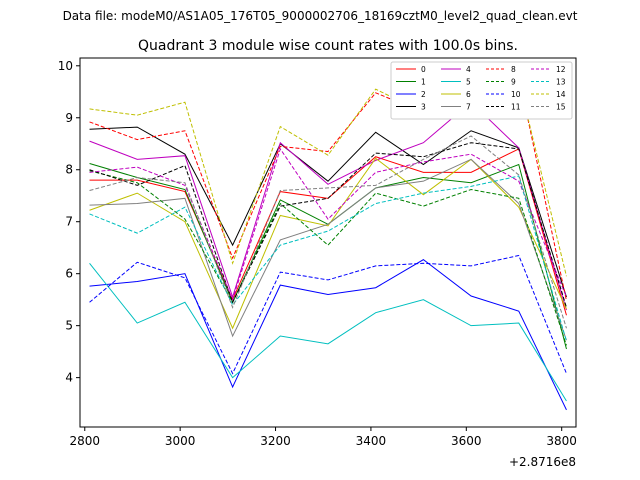 This screenshot has width=640, height=480. Describe the element at coordinates (423, 69) in the screenshot. I see `legend-label-0: 0` at that location.